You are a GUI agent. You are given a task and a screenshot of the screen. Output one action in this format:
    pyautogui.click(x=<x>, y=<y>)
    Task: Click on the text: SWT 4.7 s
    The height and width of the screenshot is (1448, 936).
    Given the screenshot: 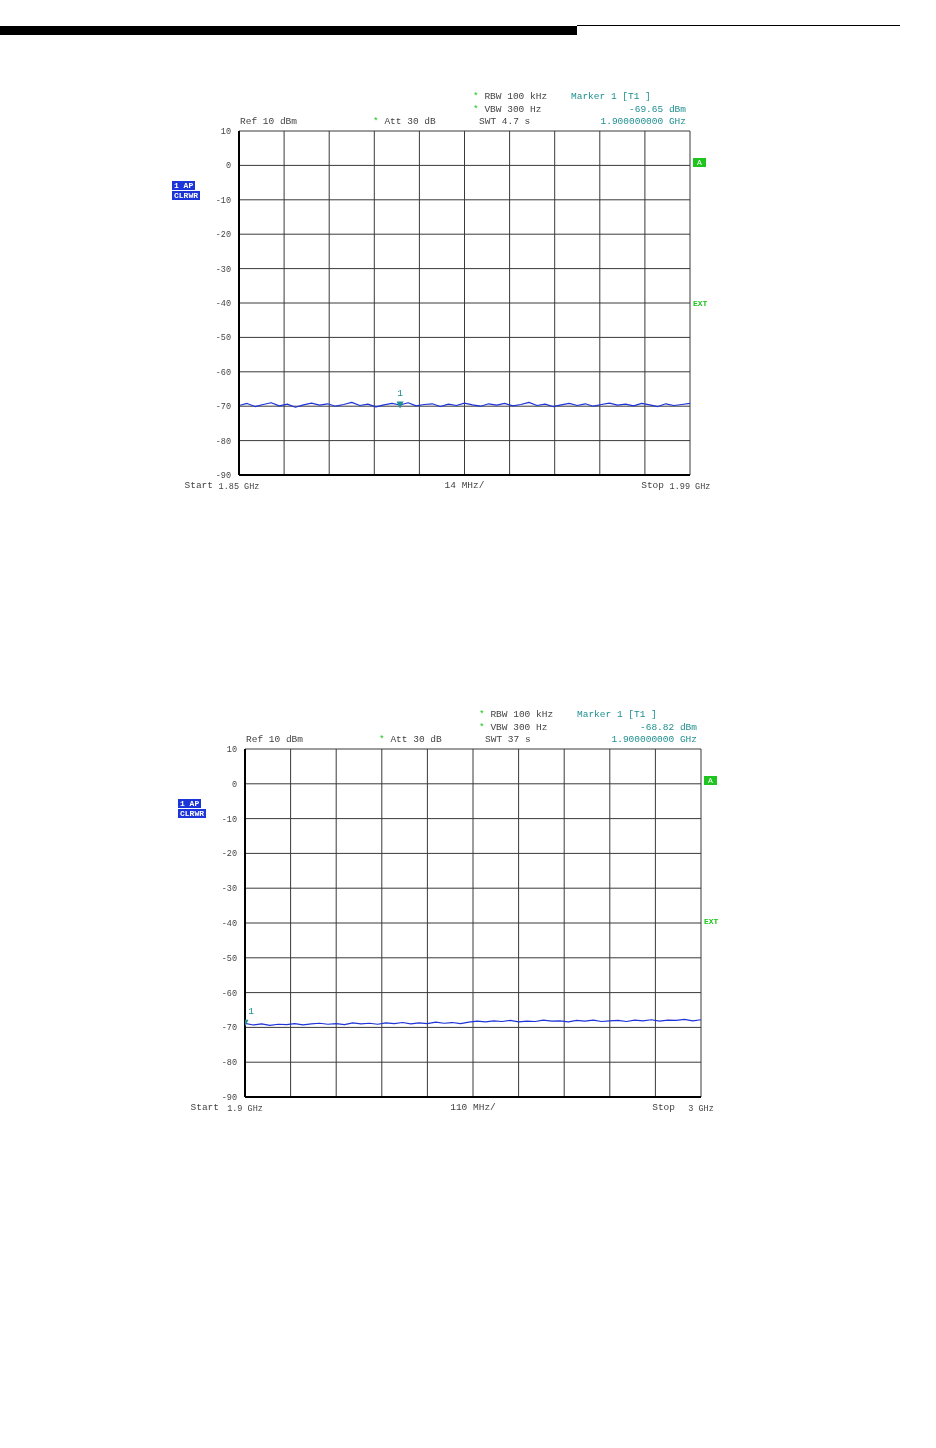 What is the action you would take?
    pyautogui.click(x=505, y=121)
    